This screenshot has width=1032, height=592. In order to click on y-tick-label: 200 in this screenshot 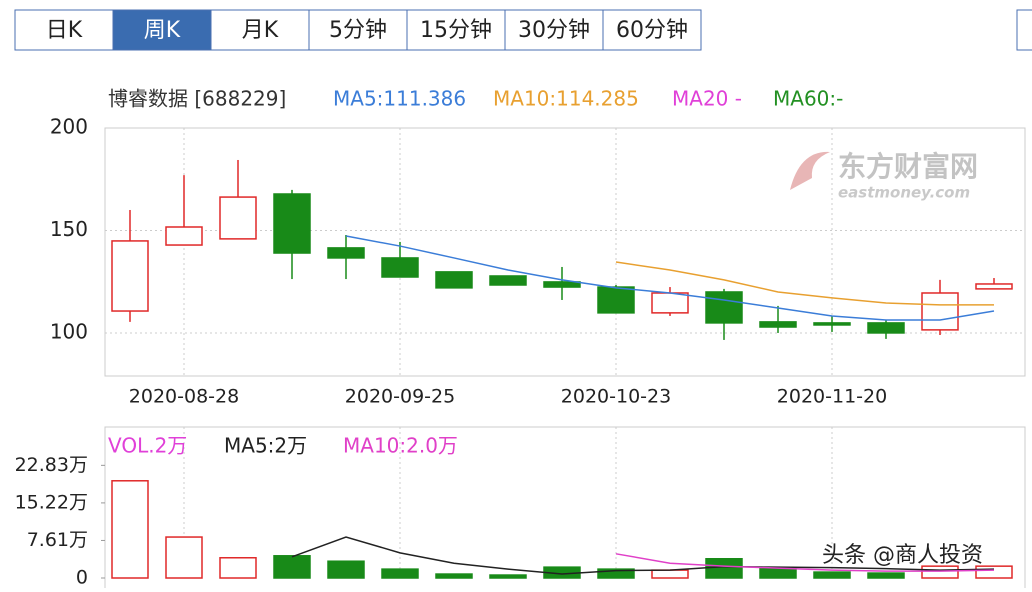, I will do `click(69, 127)`.